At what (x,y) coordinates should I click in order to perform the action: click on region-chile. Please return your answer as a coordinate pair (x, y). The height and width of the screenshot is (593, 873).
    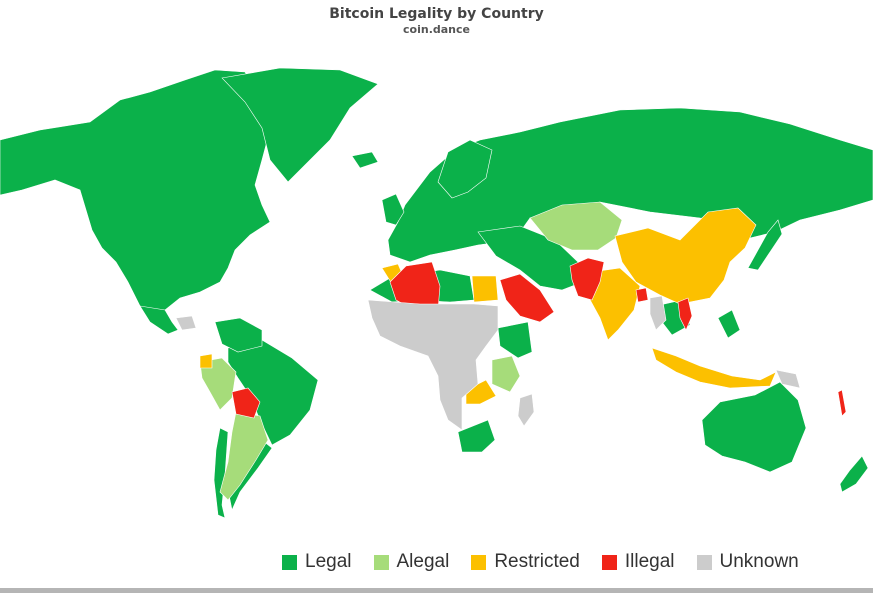
    Looking at the image, I should click on (221, 473).